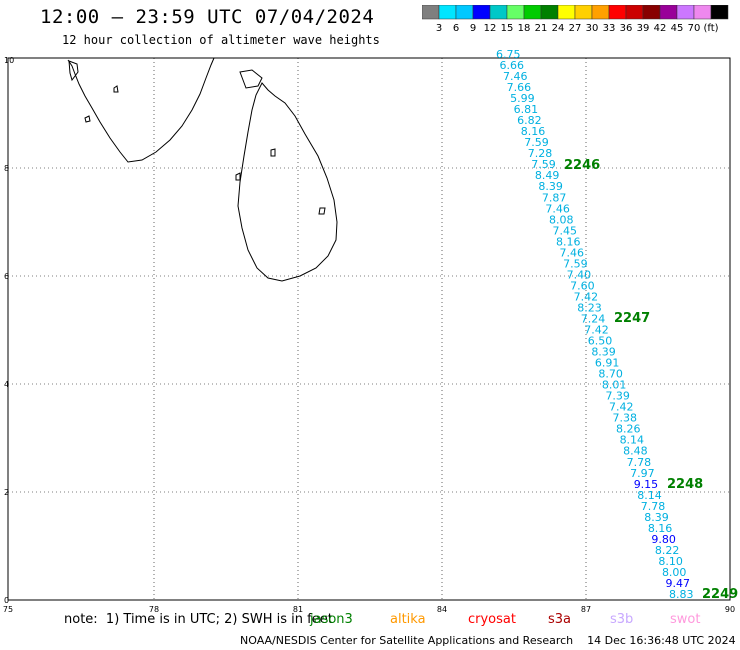 The height and width of the screenshot is (650, 740). What do you see at coordinates (674, 572) in the screenshot?
I see `wave-height-value: 8.00` at bounding box center [674, 572].